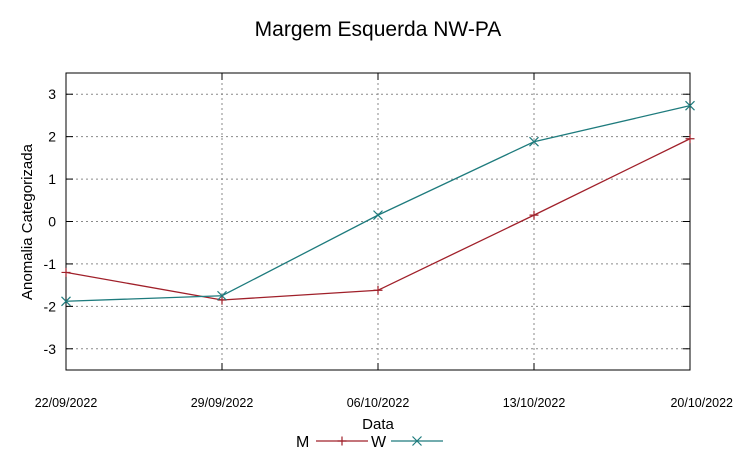  Describe the element at coordinates (52, 222) in the screenshot. I see `y-tick-label: 0` at that location.